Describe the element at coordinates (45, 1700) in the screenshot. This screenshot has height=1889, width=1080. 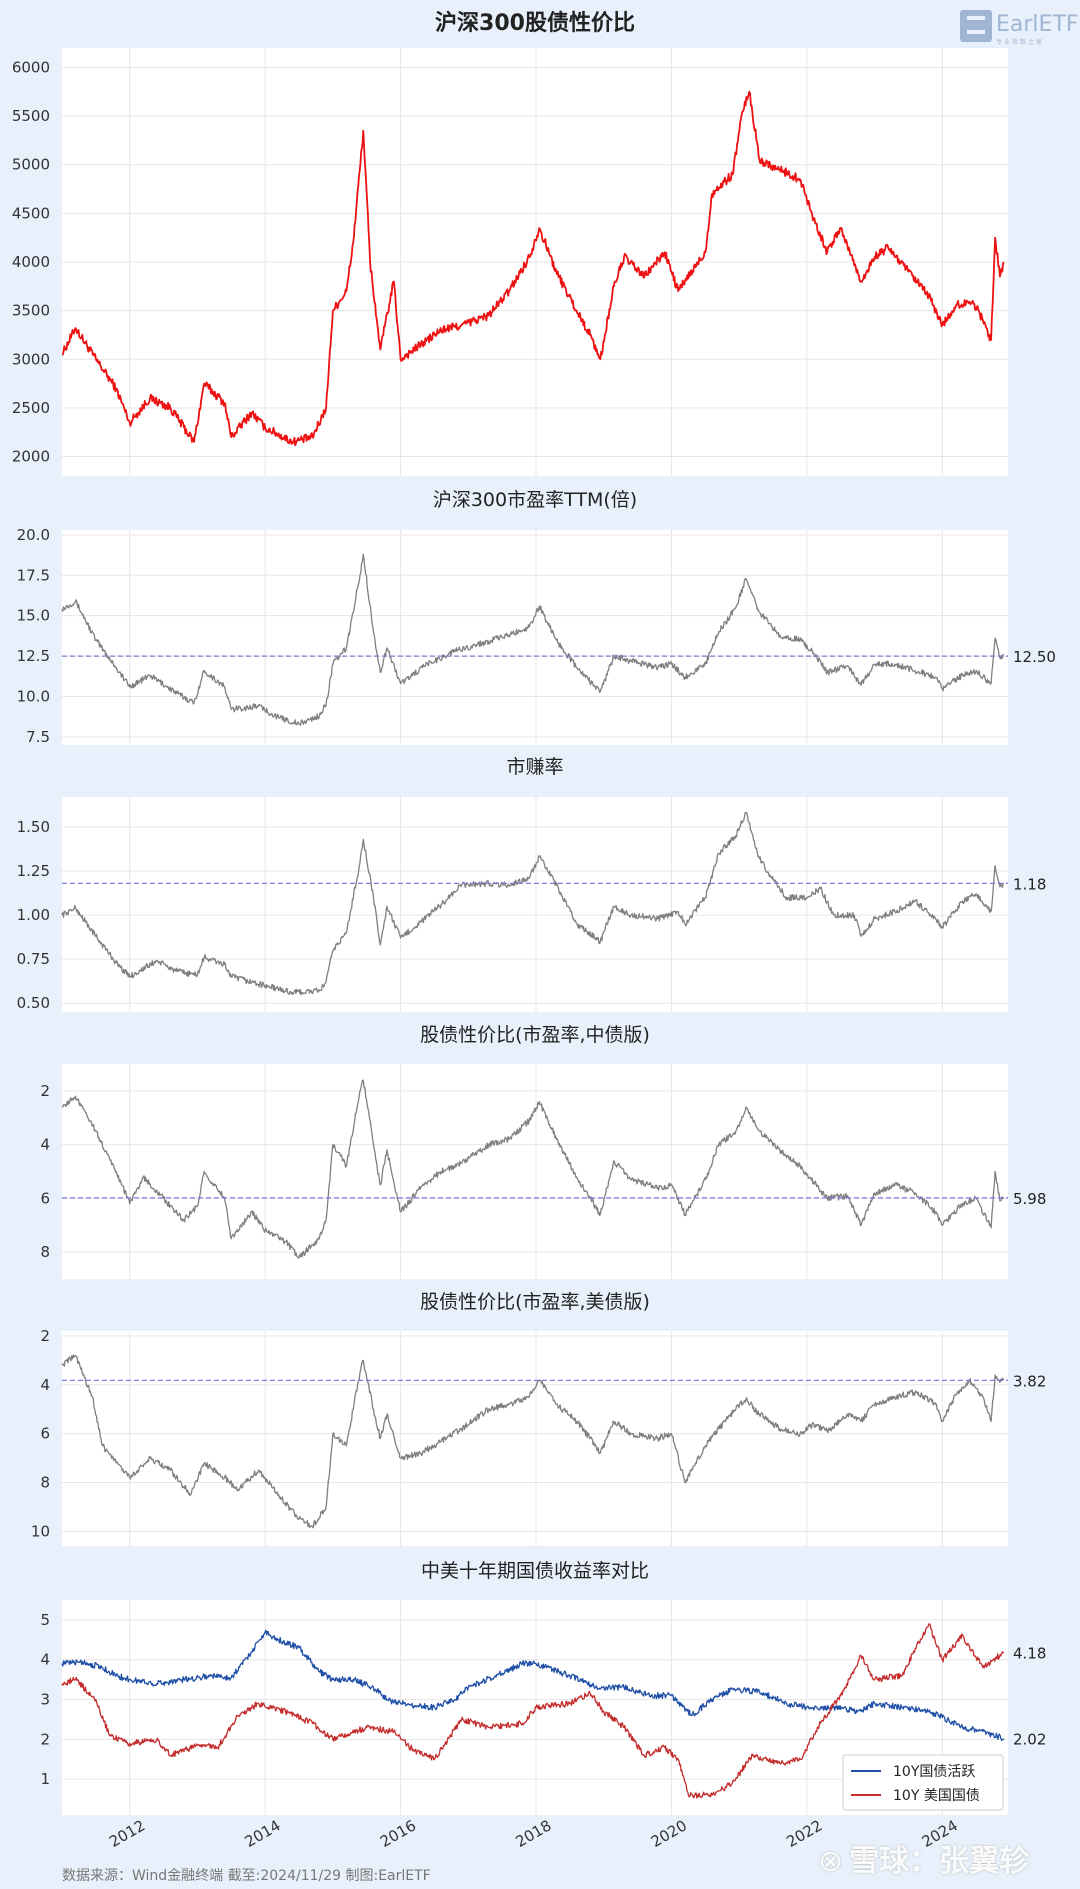
I see `y-tick-label: 3` at that location.